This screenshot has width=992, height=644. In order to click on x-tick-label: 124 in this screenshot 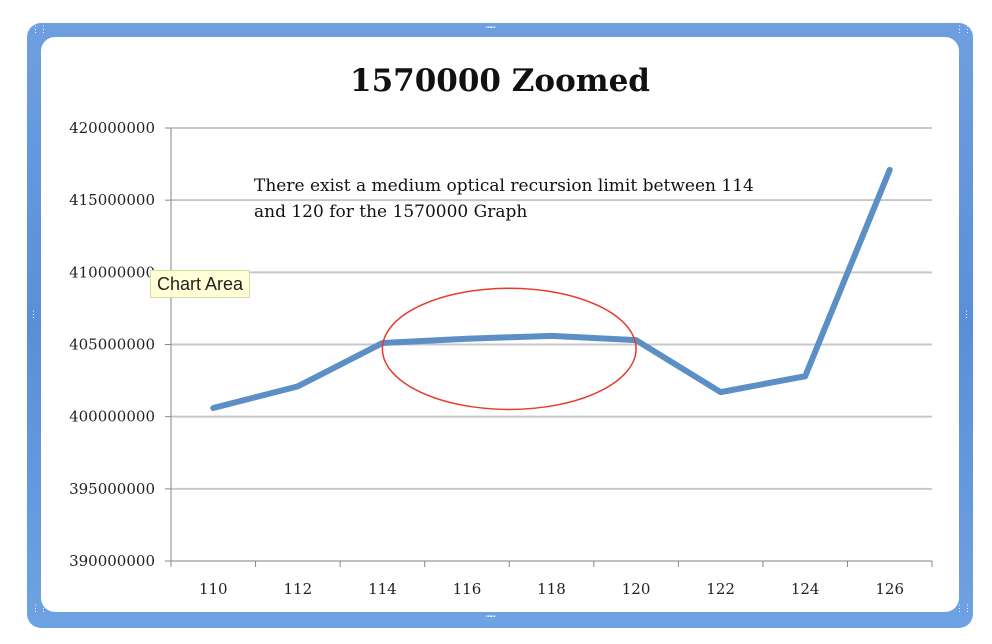, I will do `click(805, 589)`.